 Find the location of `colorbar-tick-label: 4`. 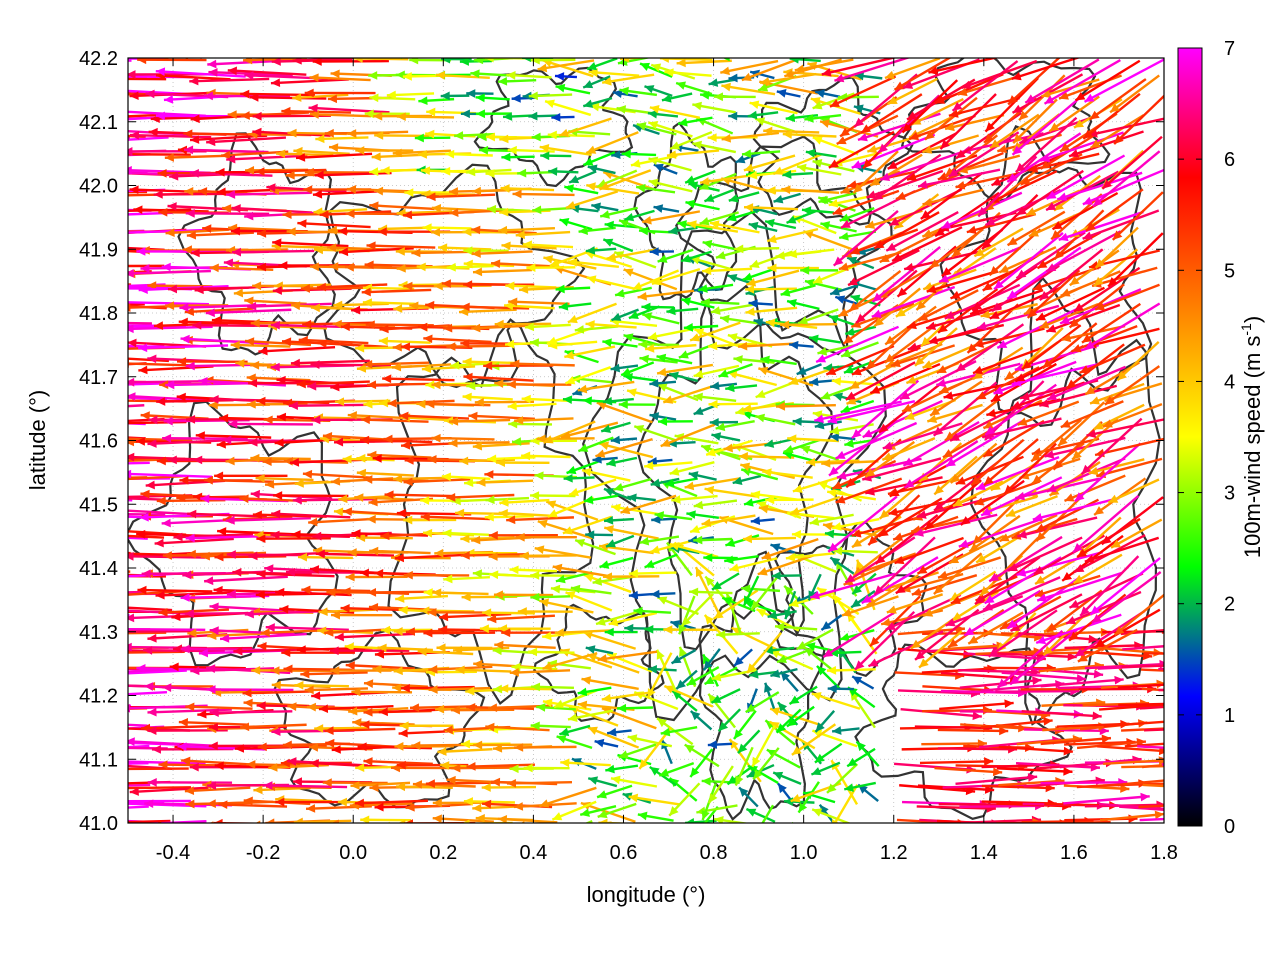

colorbar-tick-label: 4 is located at coordinates (1229, 382).